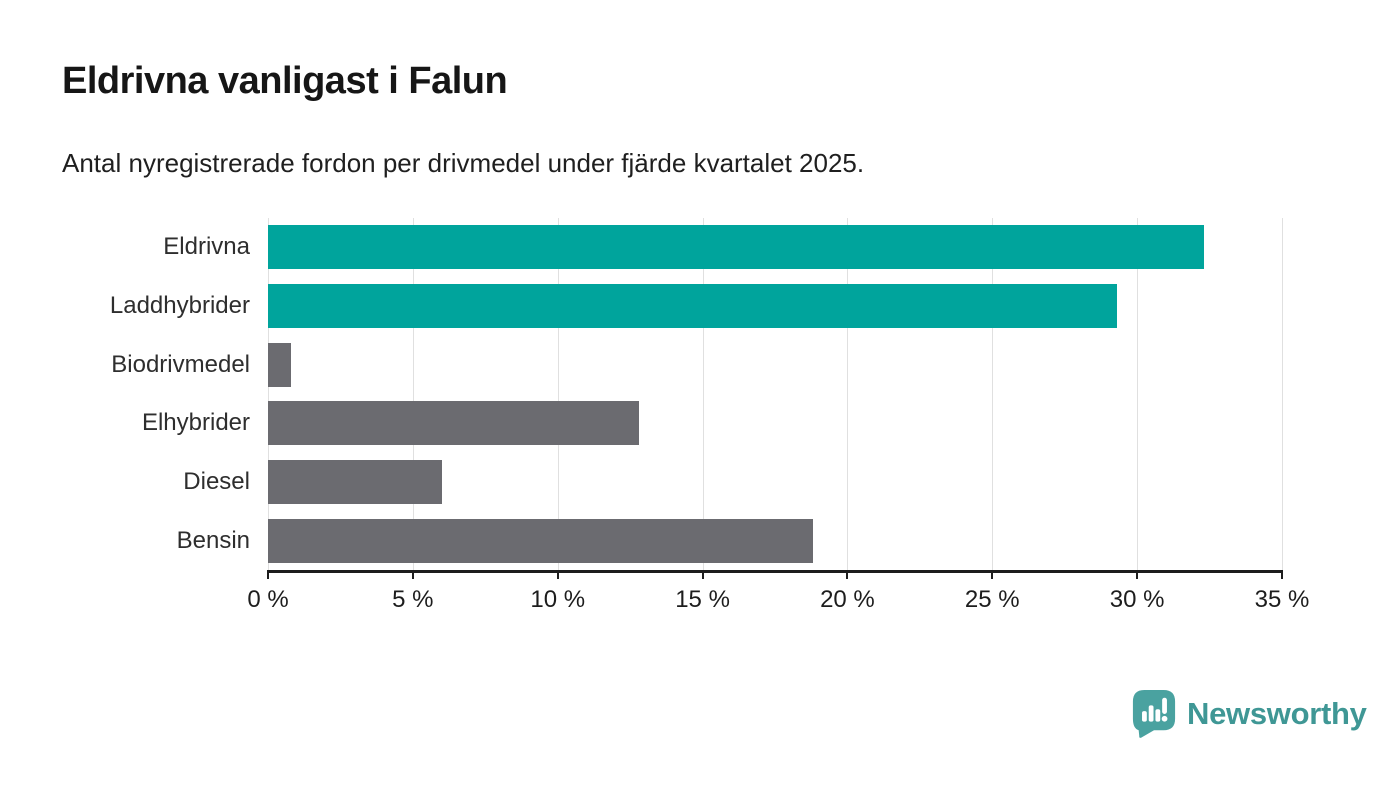 The width and height of the screenshot is (1400, 793). Describe the element at coordinates (213, 540) in the screenshot. I see `category-label-bensin: Bensin` at that location.